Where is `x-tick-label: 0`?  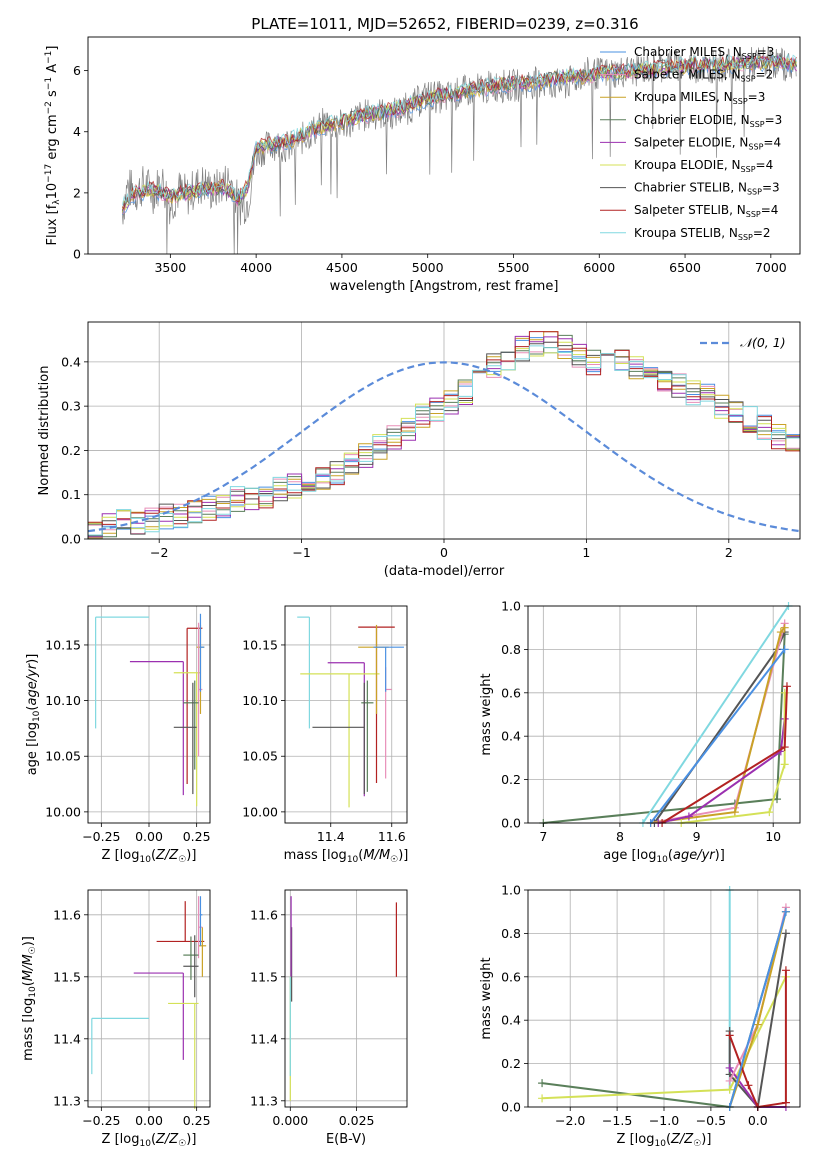 x-tick-label: 0 is located at coordinates (444, 552).